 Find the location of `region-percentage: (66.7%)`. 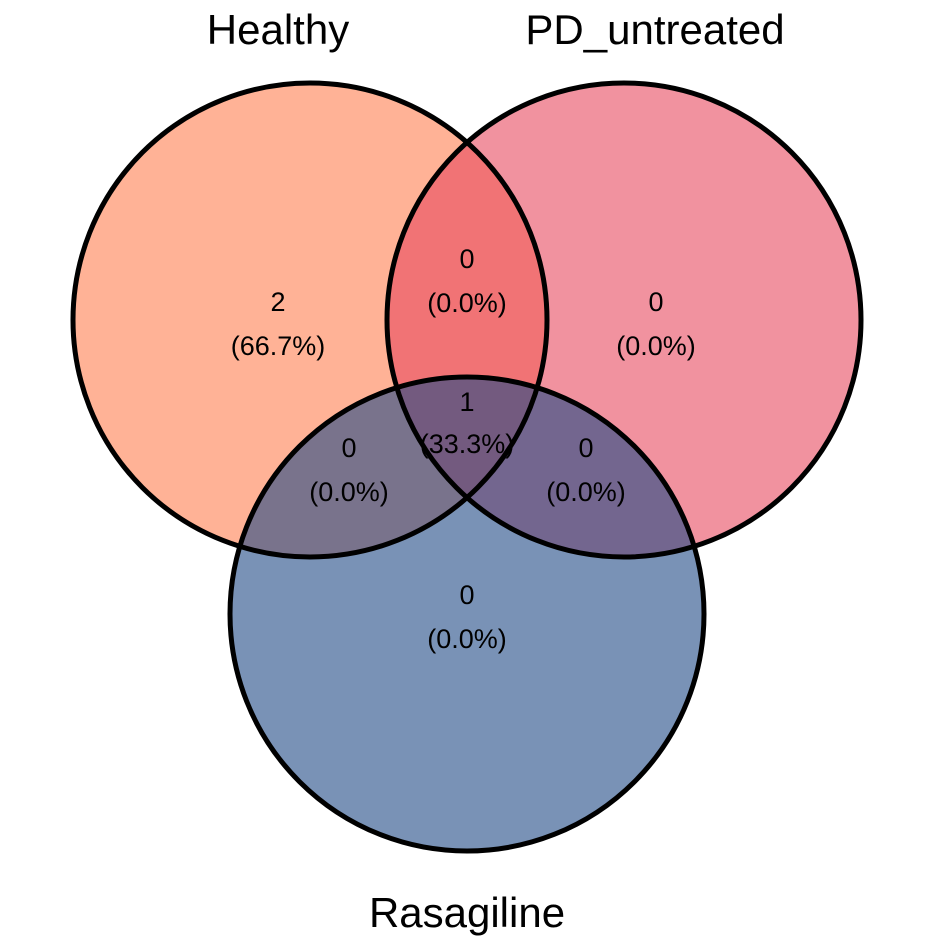

region-percentage: (66.7%) is located at coordinates (278, 346).